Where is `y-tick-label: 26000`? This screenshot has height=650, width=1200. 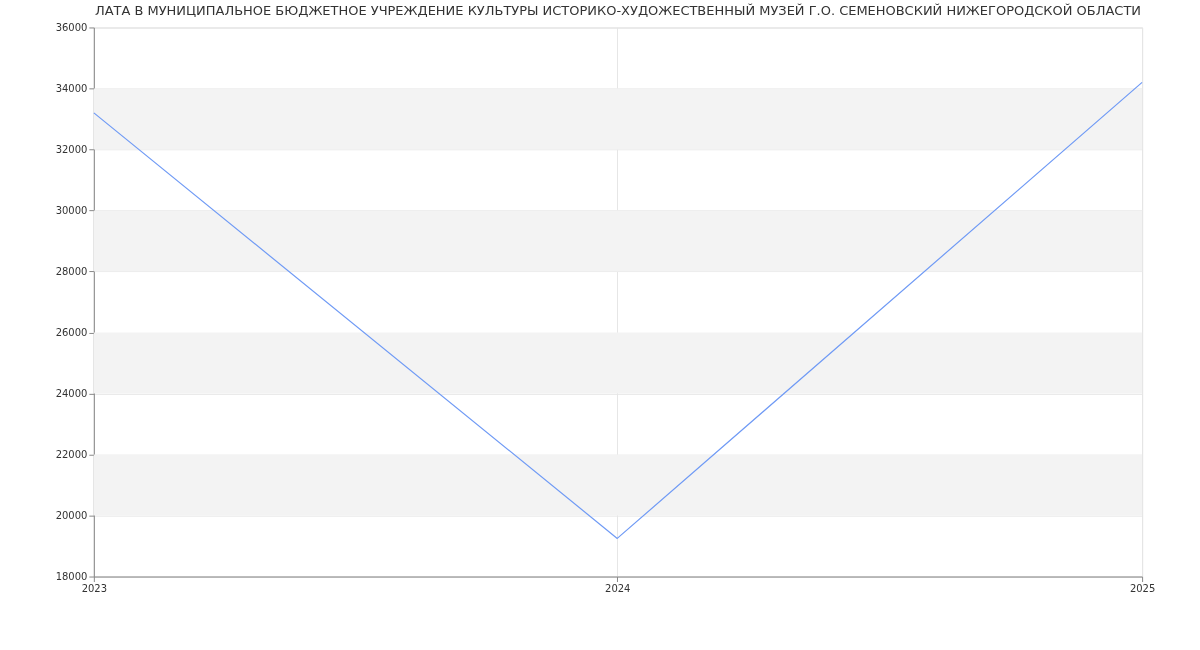 y-tick-label: 26000 is located at coordinates (71, 332).